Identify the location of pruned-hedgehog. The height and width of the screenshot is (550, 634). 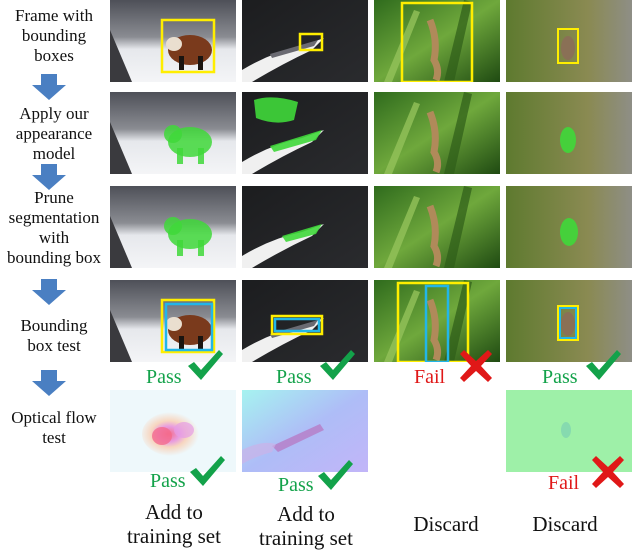
(569, 227).